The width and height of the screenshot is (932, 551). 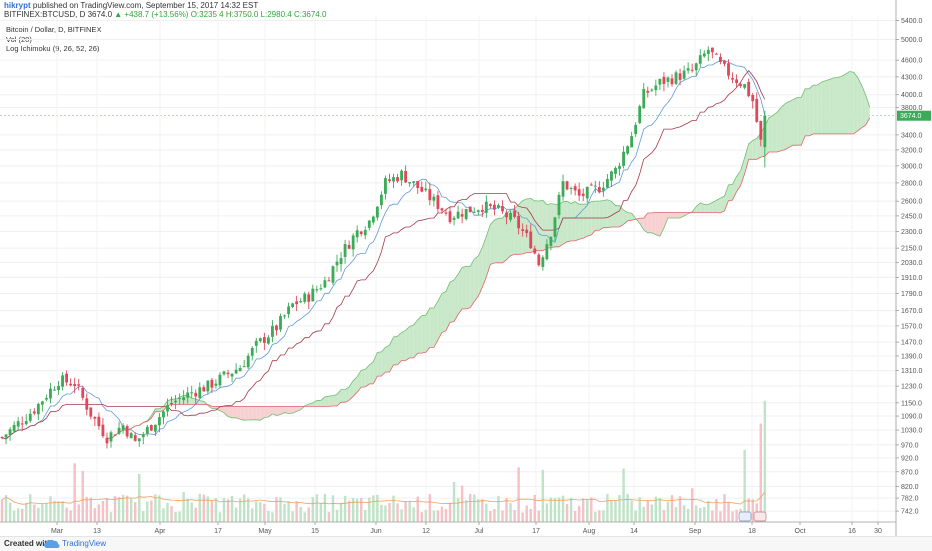 What do you see at coordinates (910, 499) in the screenshot?
I see `price-tick-label: 782.0` at bounding box center [910, 499].